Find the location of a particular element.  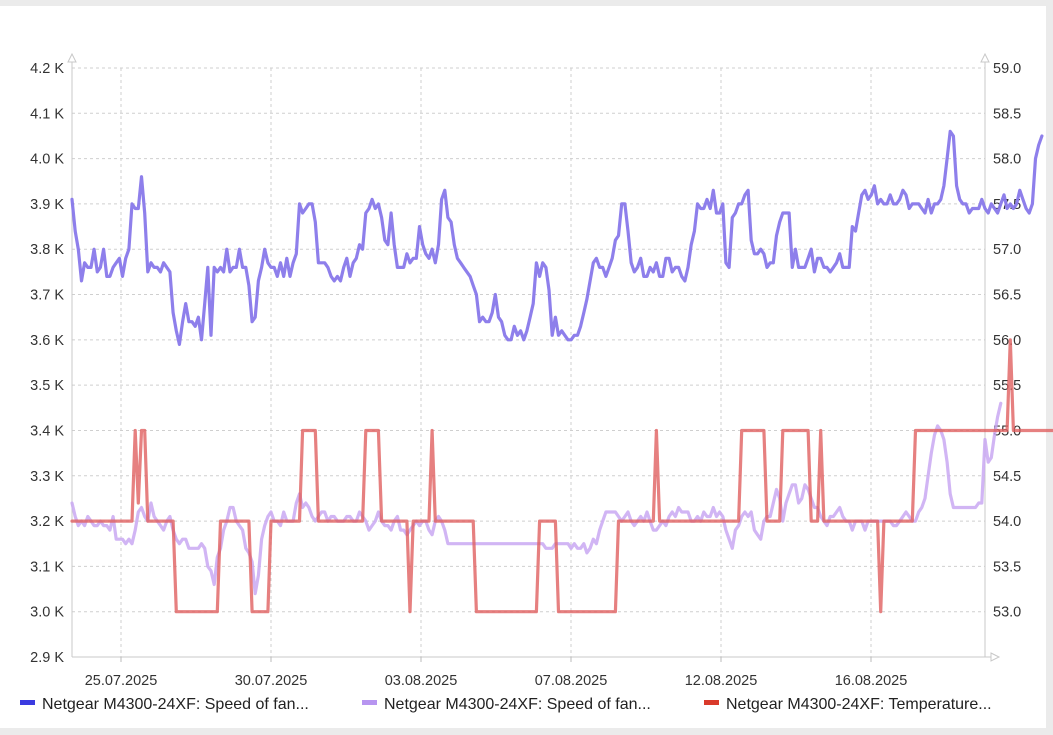

y-left-tick-label: 3.6 K is located at coordinates (47, 341).